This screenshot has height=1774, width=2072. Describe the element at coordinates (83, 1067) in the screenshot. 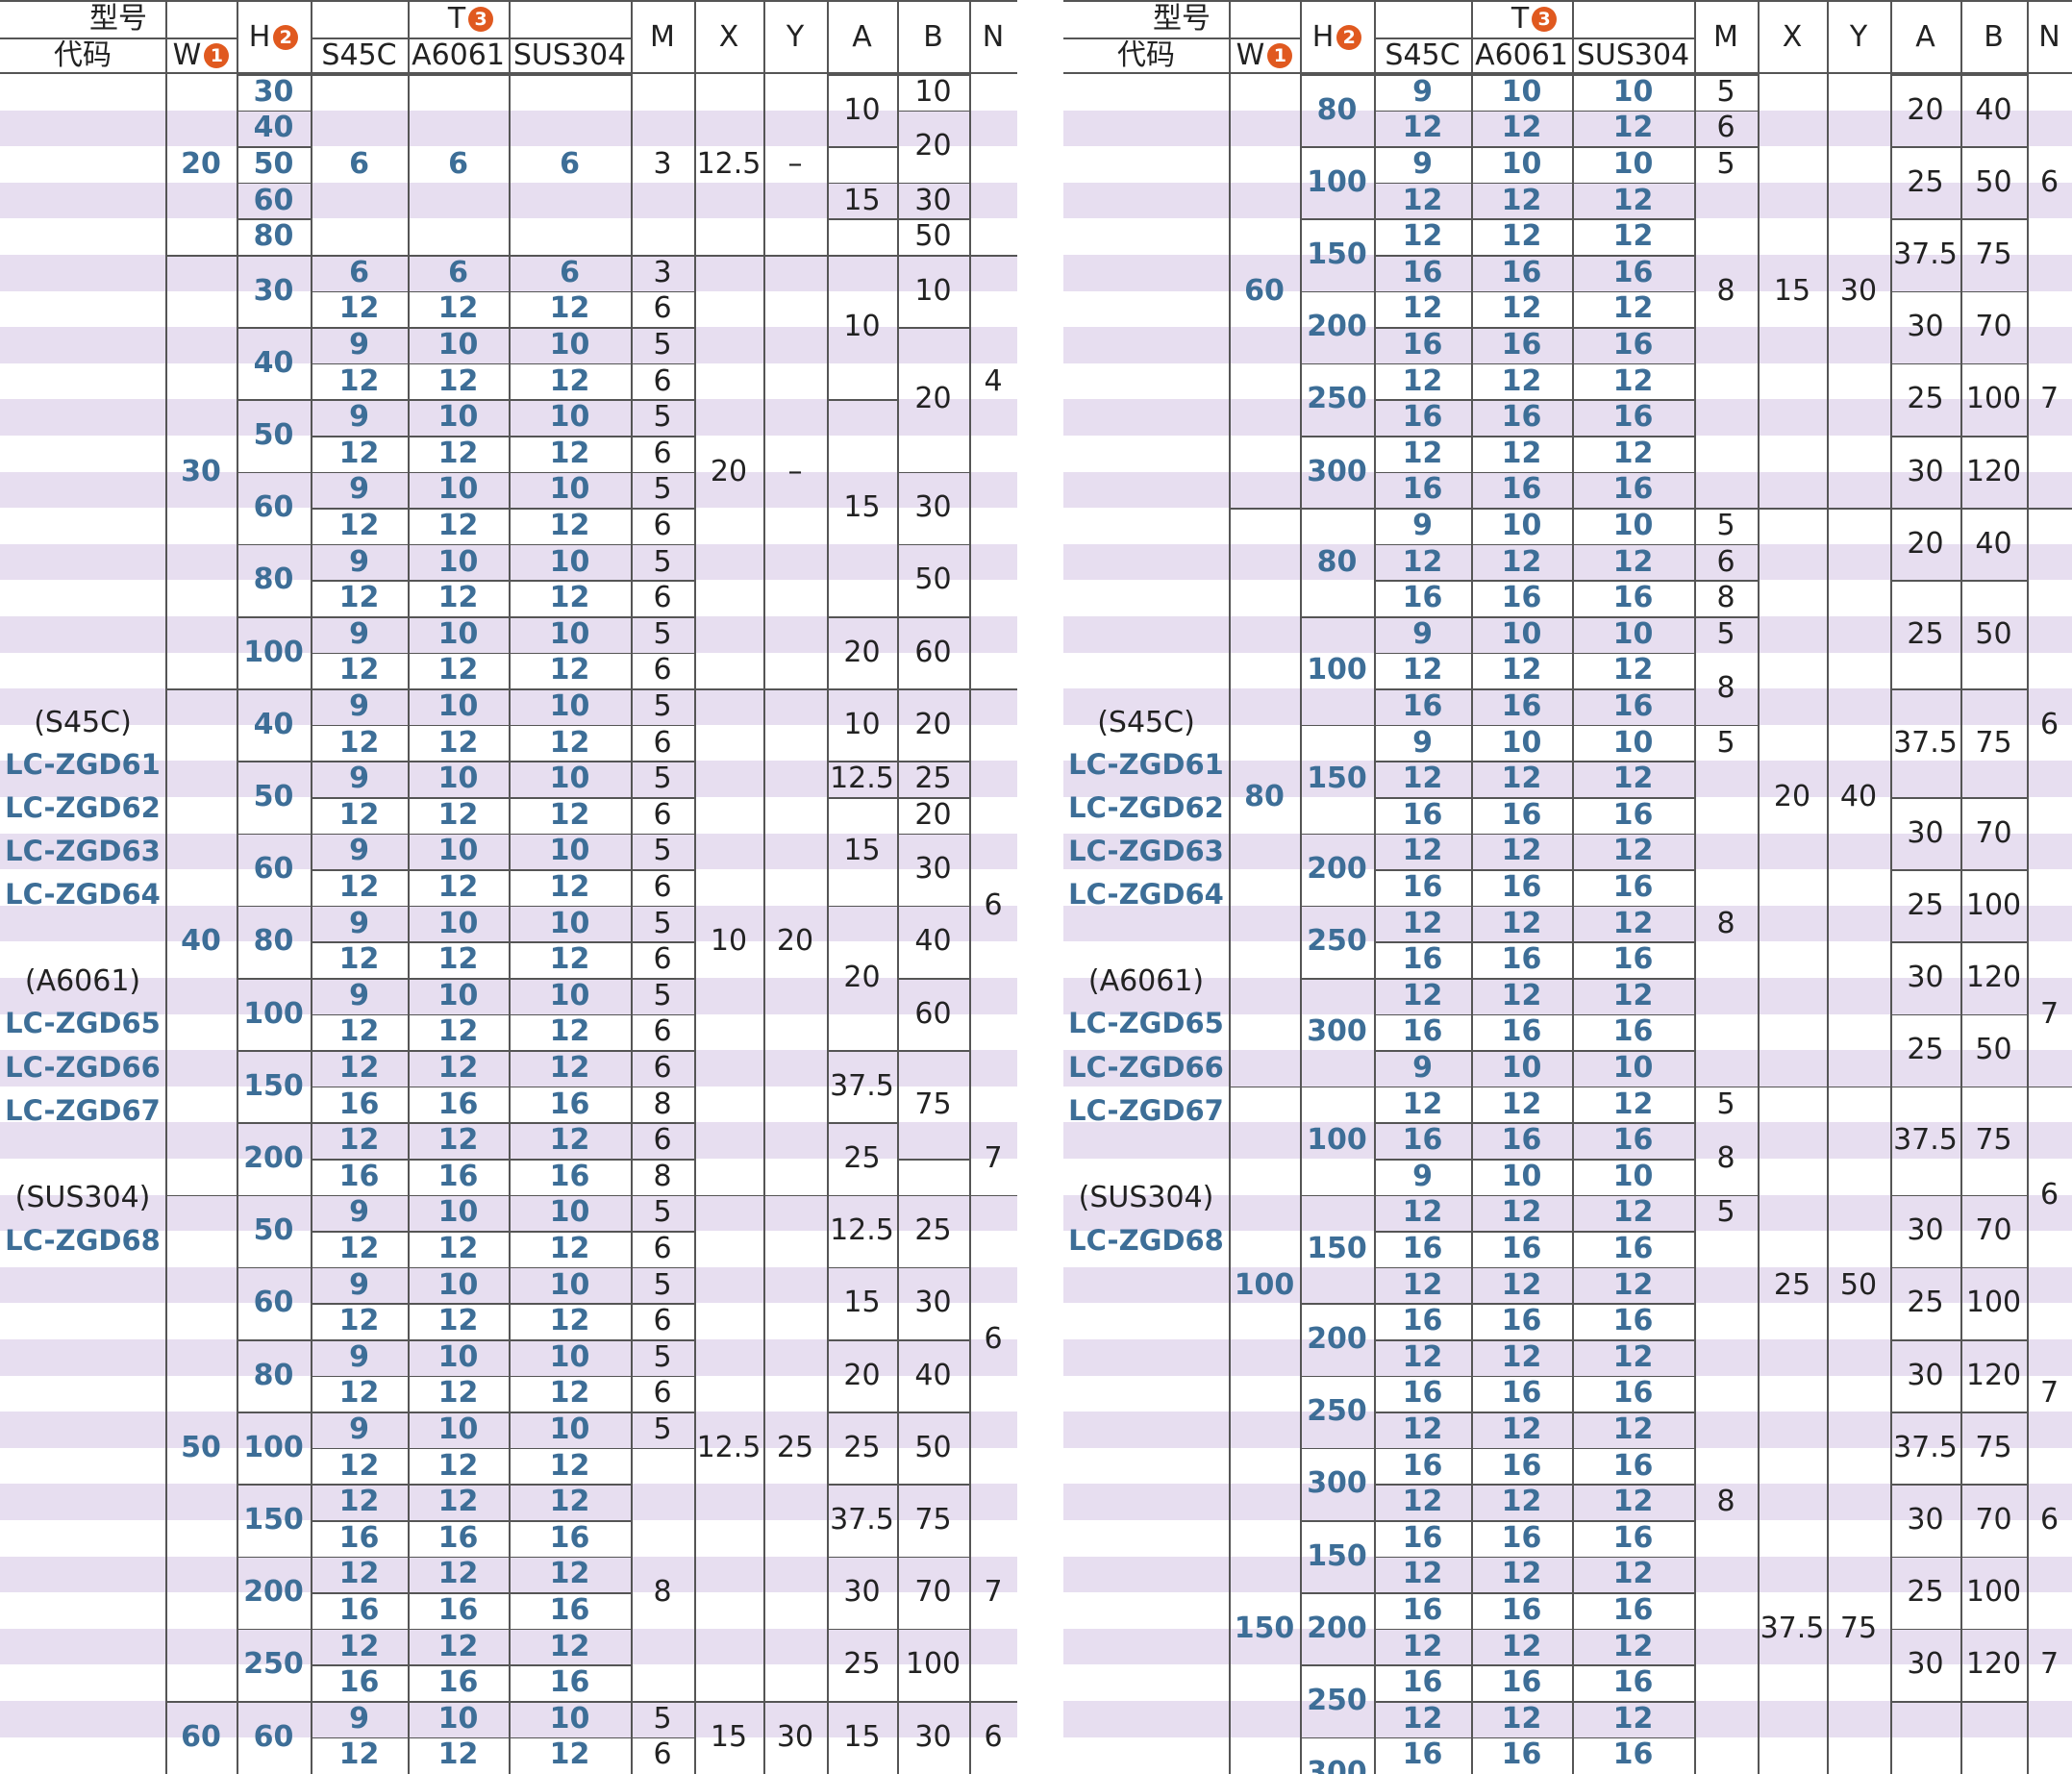

I see `model-code-label: LC-ZGD66` at that location.